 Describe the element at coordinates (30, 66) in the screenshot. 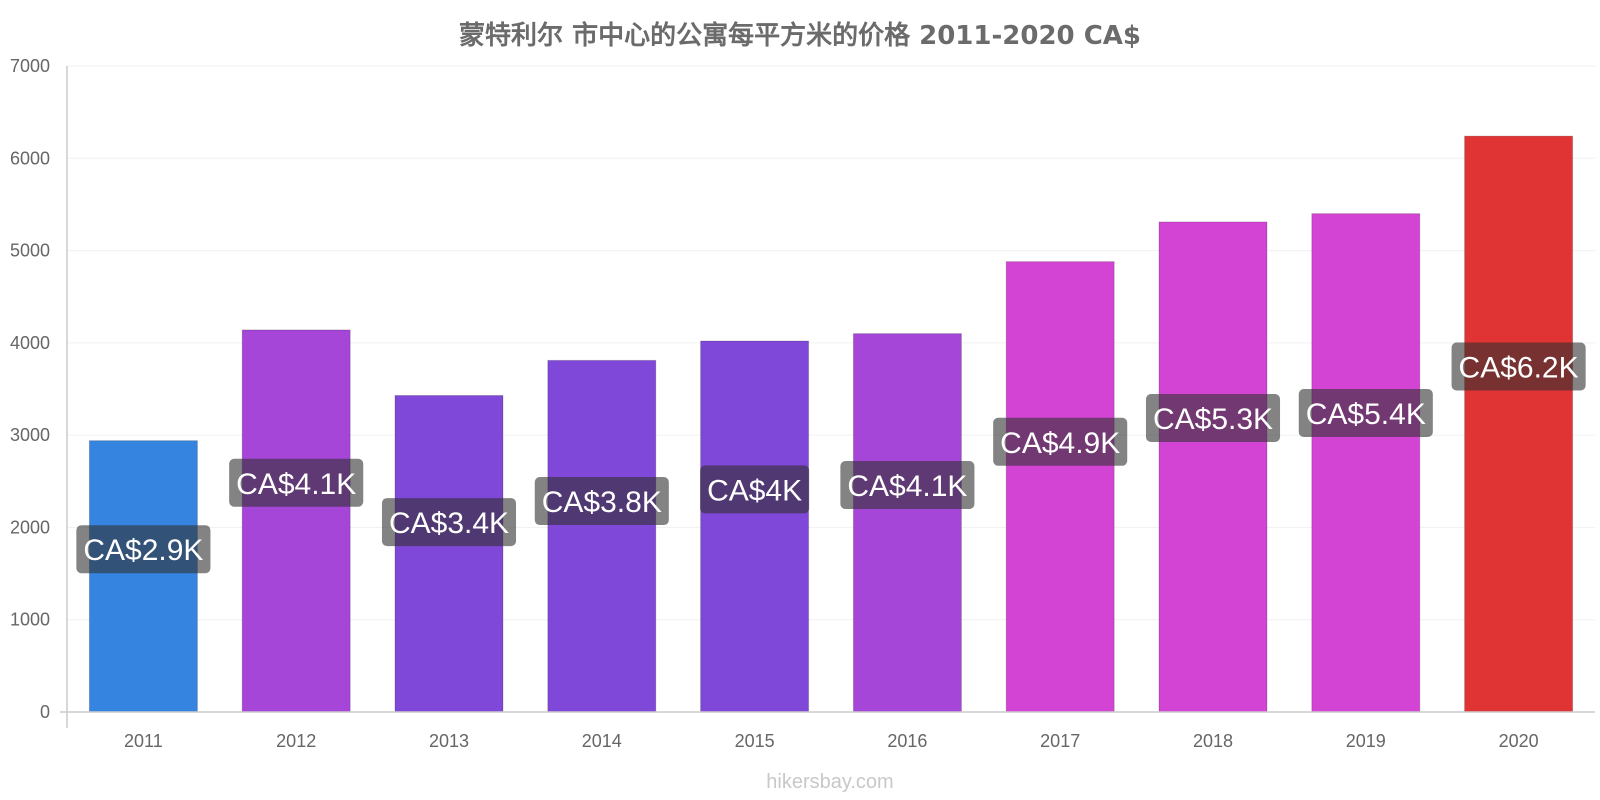

I see `y-tick-label: 7000` at that location.